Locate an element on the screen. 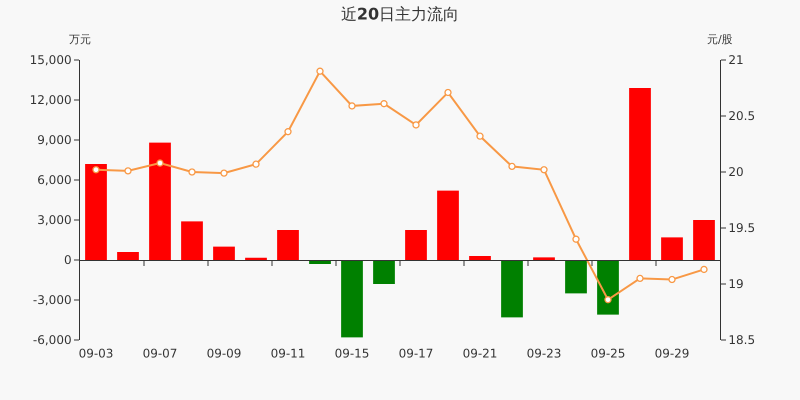 The height and width of the screenshot is (400, 800). y-tick-label: 0 is located at coordinates (68, 260).